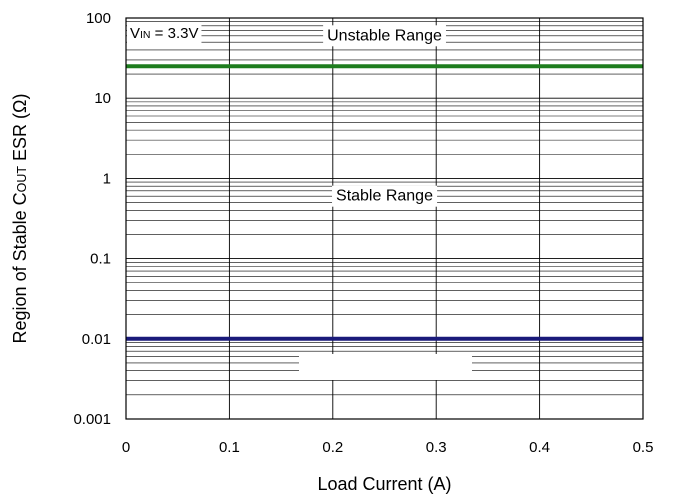 Image resolution: width=677 pixels, height=499 pixels. Describe the element at coordinates (92, 419) in the screenshot. I see `y-tick-label: 0.001` at that location.